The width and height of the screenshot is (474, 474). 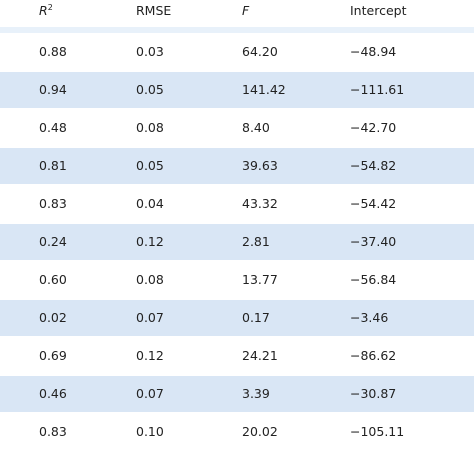 What do you see at coordinates (237, 319) in the screenshot?
I see `table-row: 0.02 0.07 0.17 −3.46` at bounding box center [237, 319].